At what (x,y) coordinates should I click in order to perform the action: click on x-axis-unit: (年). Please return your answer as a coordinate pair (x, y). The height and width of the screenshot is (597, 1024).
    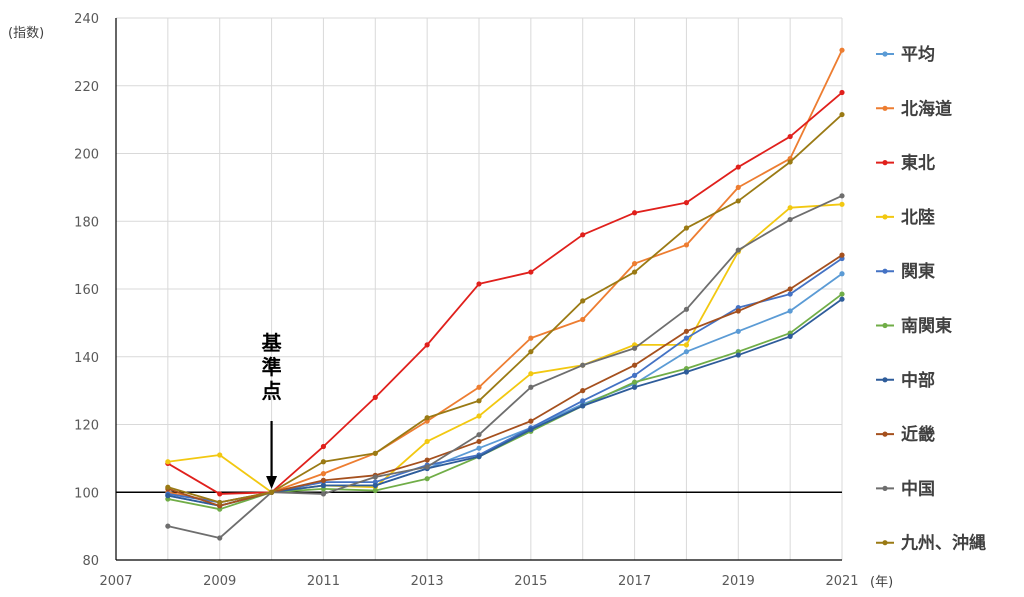
    Looking at the image, I should click on (881, 582).